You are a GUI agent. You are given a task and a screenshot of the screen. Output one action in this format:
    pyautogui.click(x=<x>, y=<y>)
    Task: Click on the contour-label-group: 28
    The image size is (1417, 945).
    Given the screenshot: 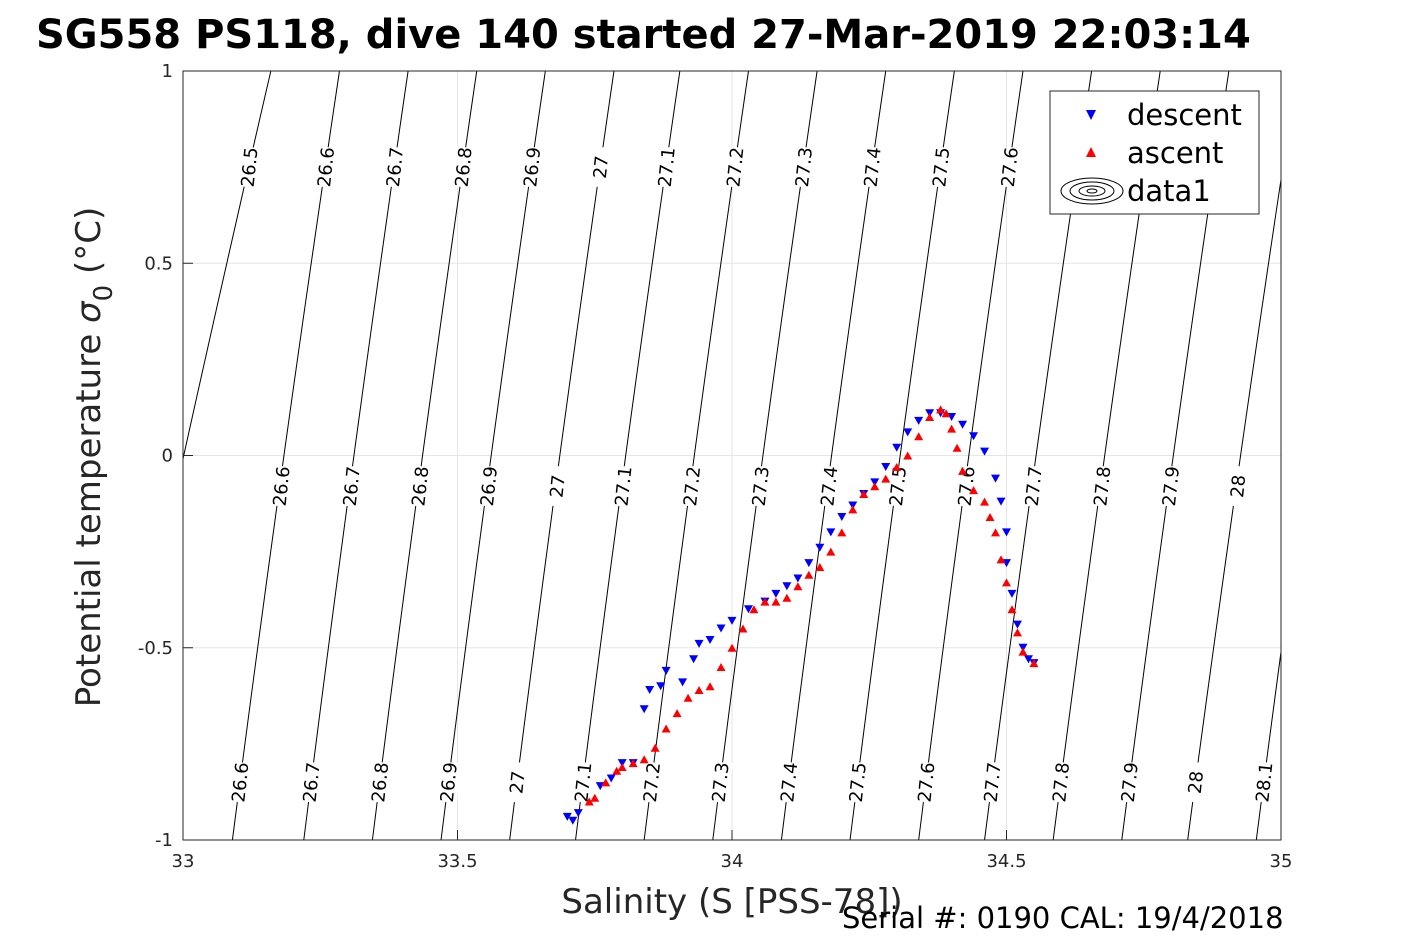 What is the action you would take?
    pyautogui.click(x=1238, y=486)
    